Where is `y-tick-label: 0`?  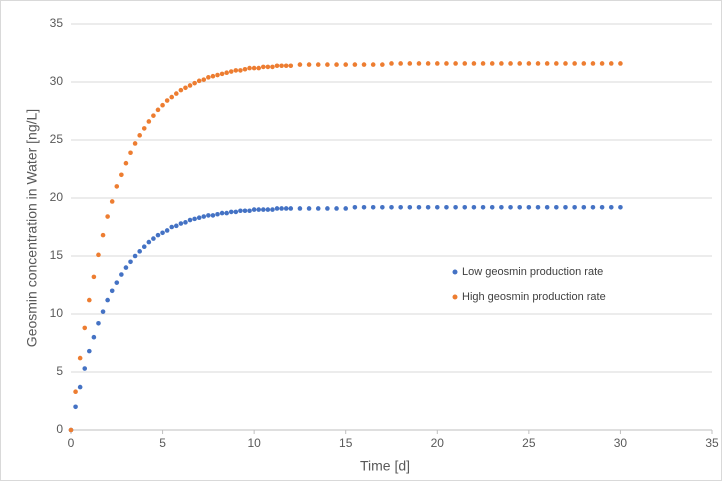 y-tick-label: 0 is located at coordinates (59, 429).